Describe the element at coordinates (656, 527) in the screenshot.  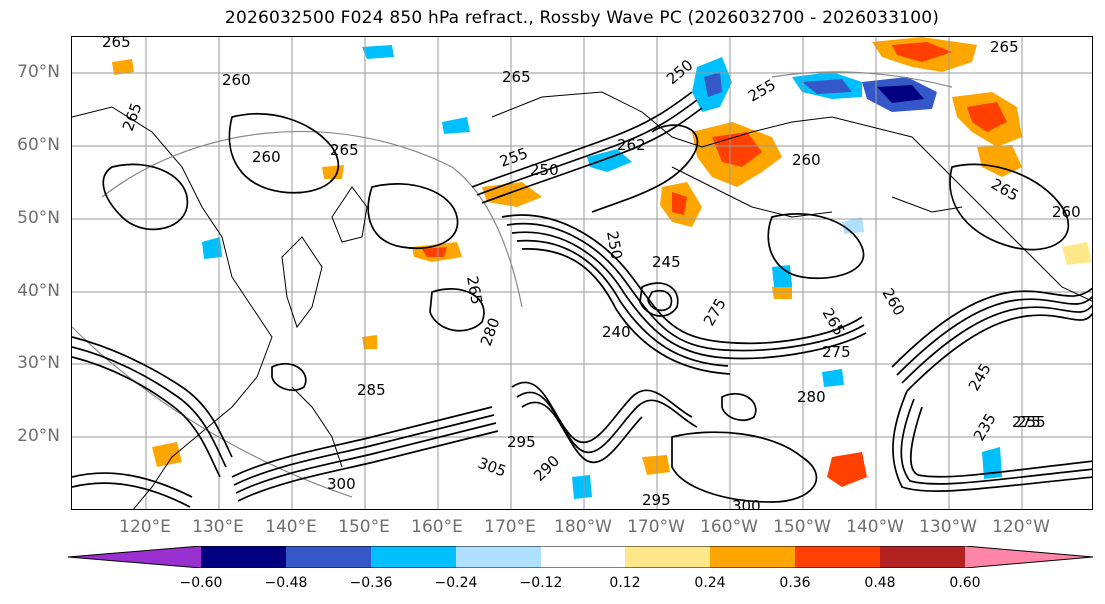
I see `lon-label: 170°W` at that location.